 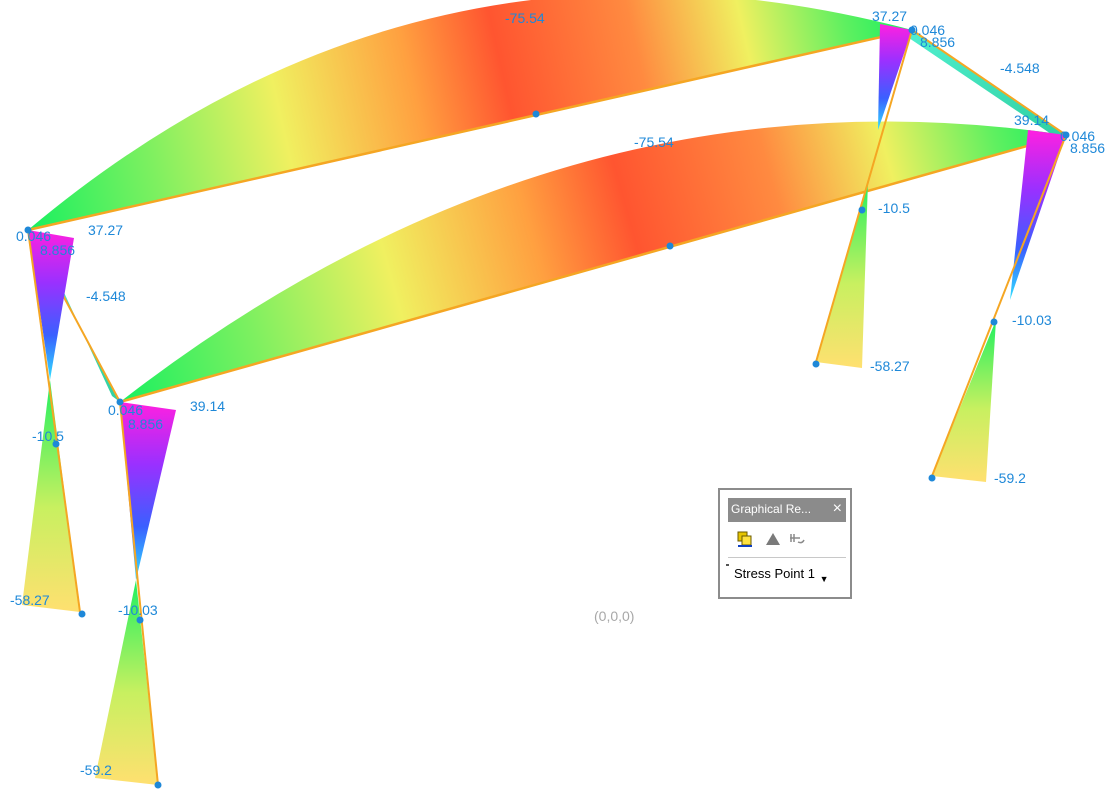 What do you see at coordinates (785, 543) in the screenshot?
I see `graphical-results-panel: Graphical Re... × Stress Point 1 ▼` at bounding box center [785, 543].